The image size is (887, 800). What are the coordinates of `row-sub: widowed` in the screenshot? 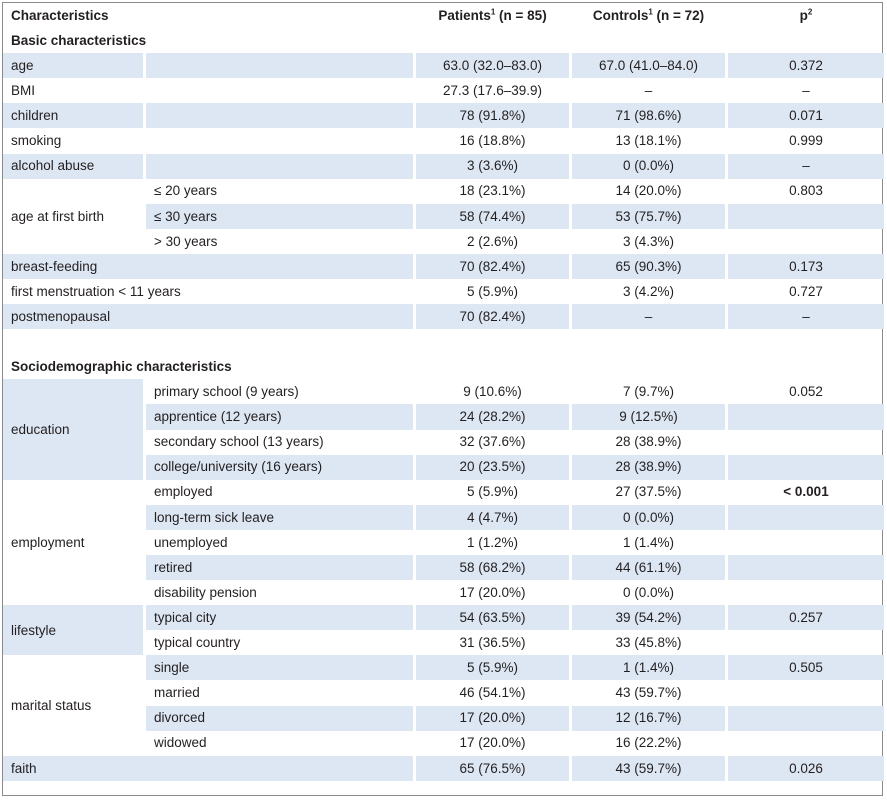 It's located at (281, 743).